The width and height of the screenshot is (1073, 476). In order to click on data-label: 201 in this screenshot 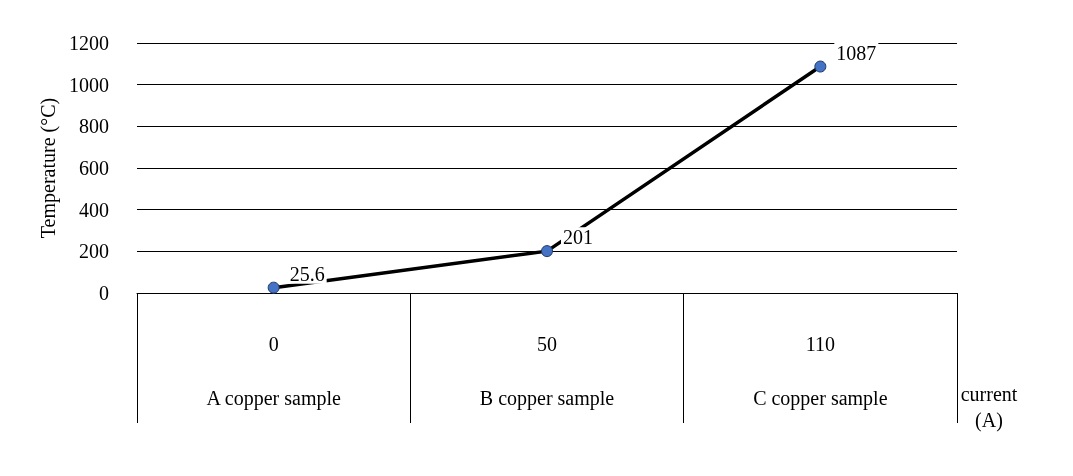, I will do `click(578, 237)`.